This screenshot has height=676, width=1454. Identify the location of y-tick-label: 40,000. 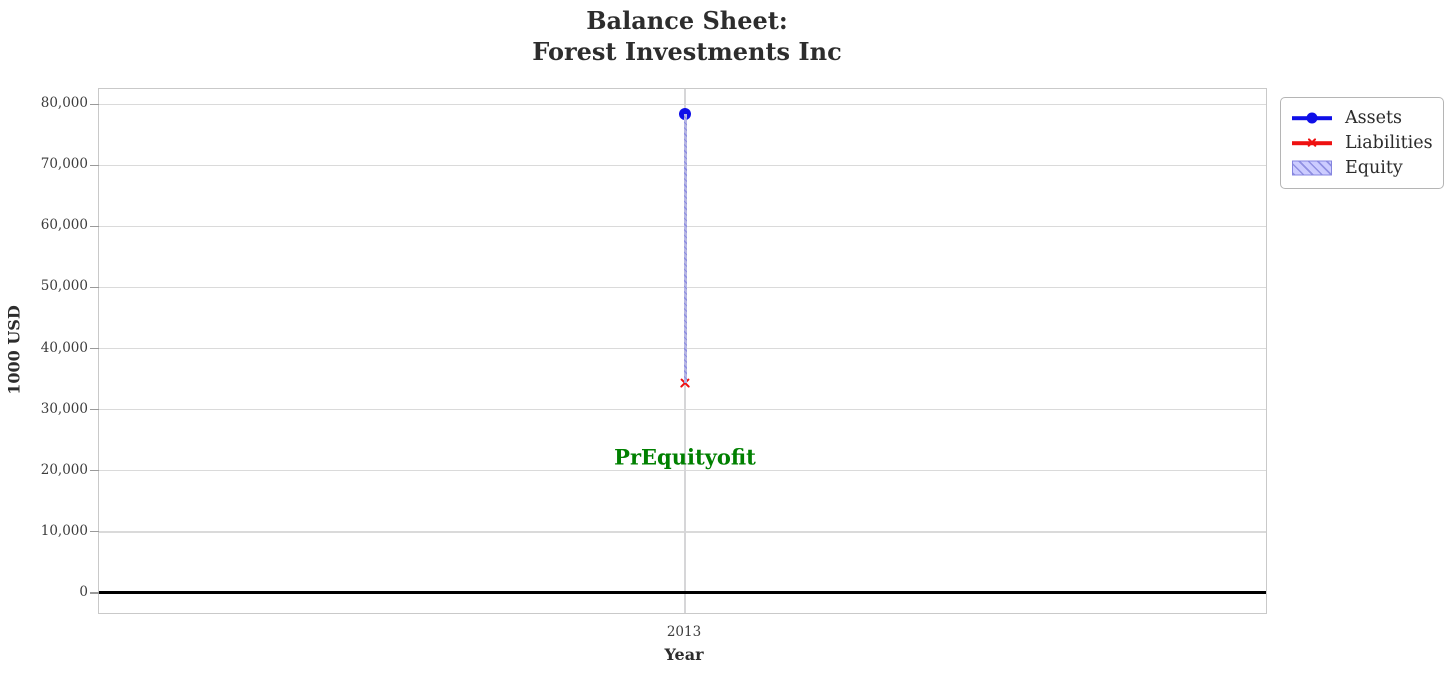
(64, 347).